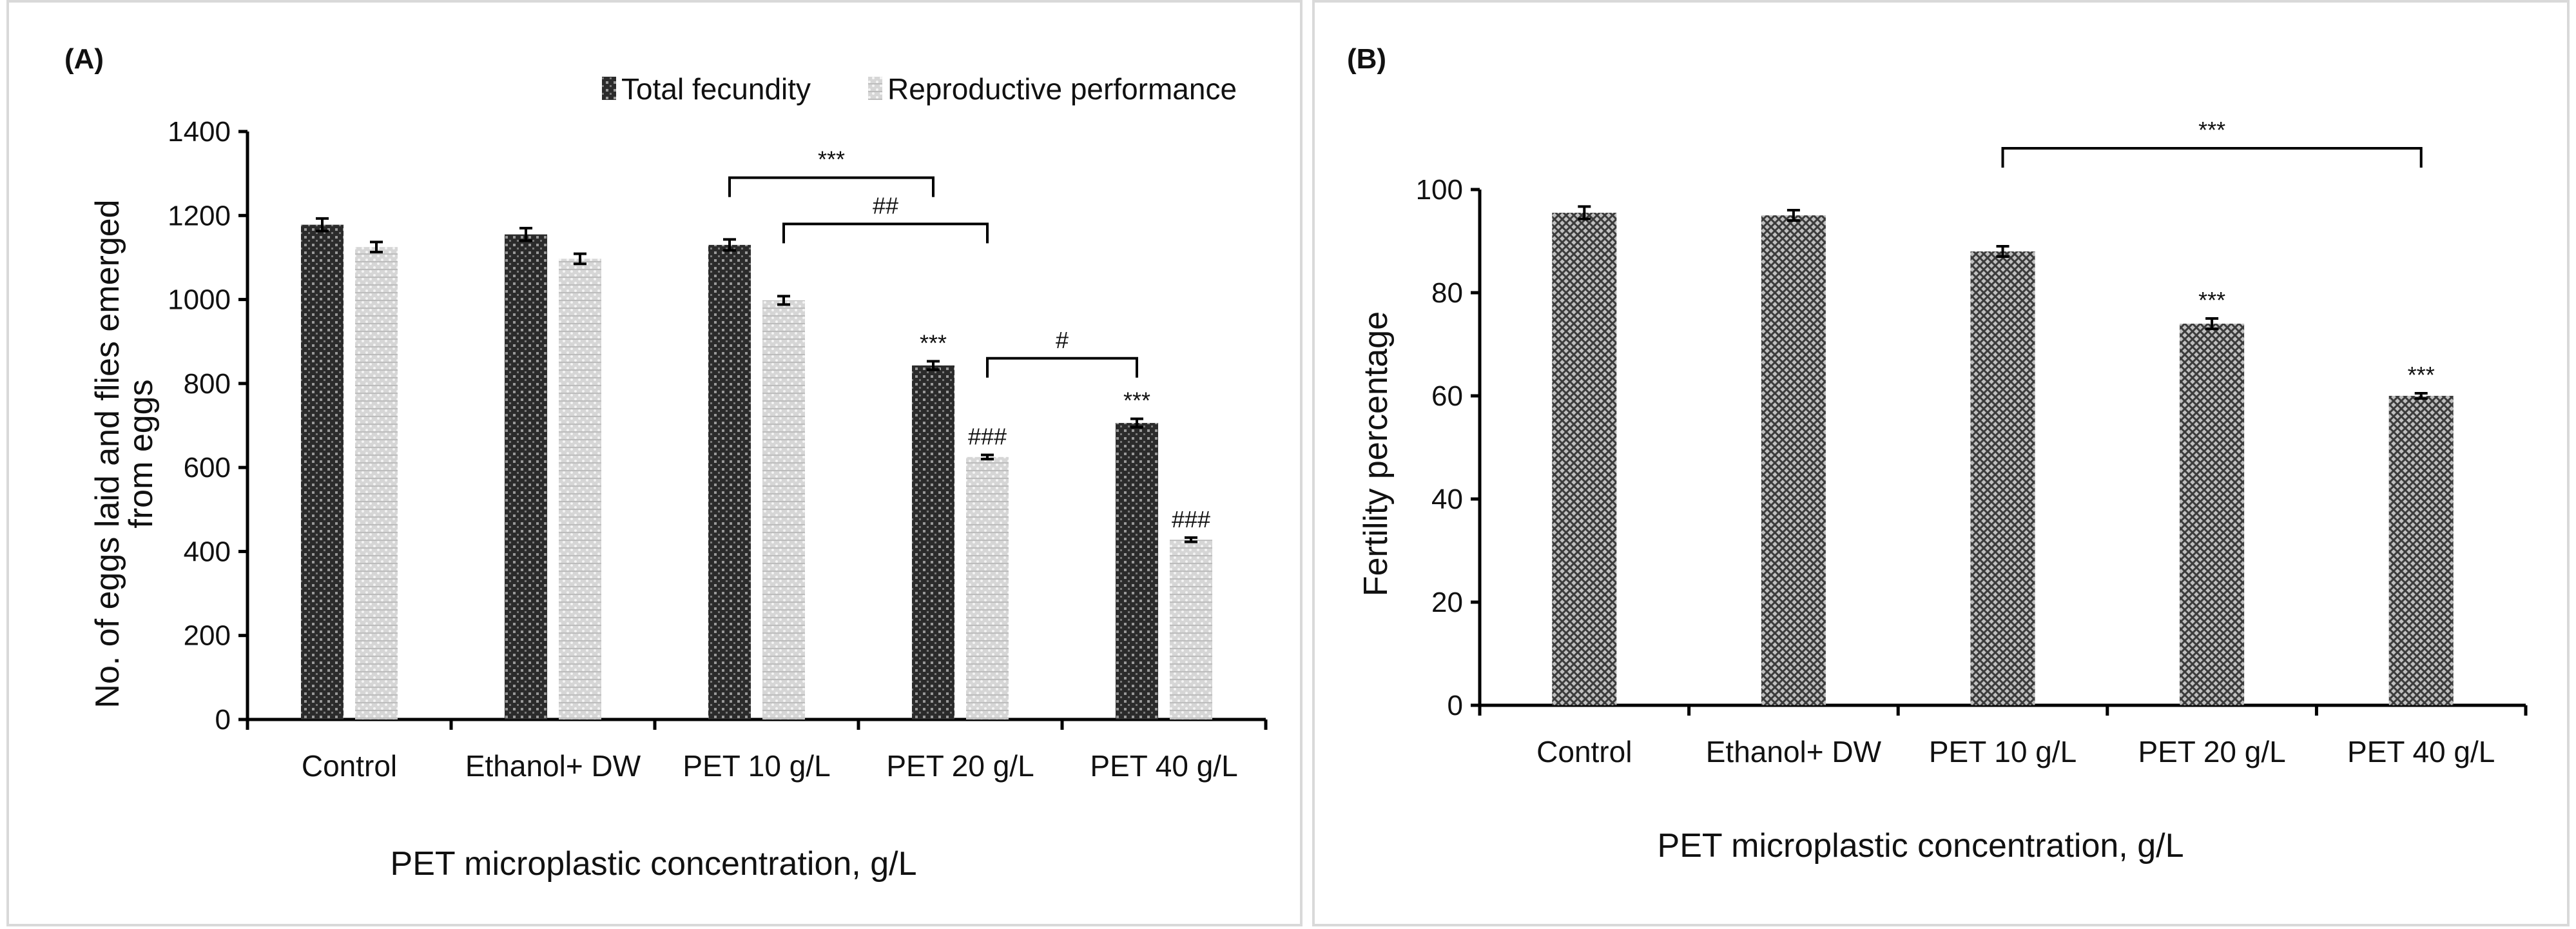  I want to click on y-tick-label: 600, so click(207, 468).